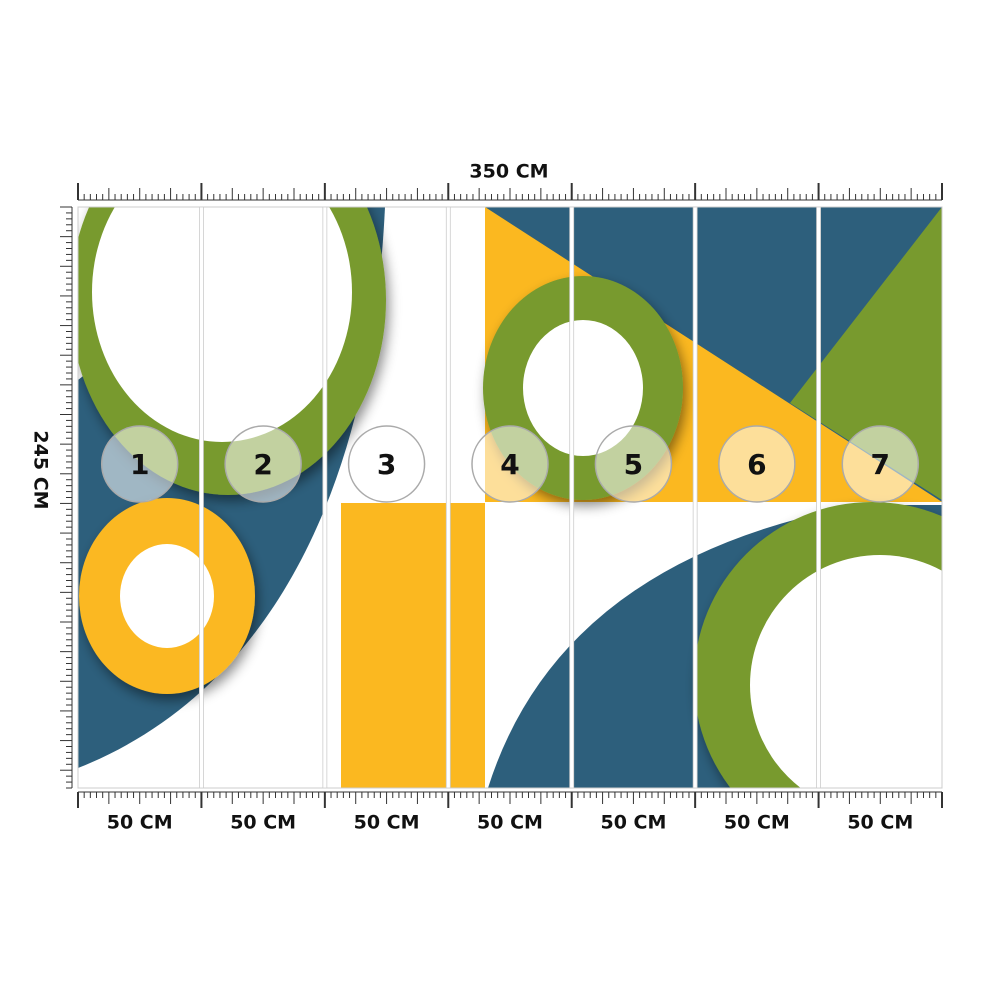  I want to click on panel-number: 3, so click(386, 464).